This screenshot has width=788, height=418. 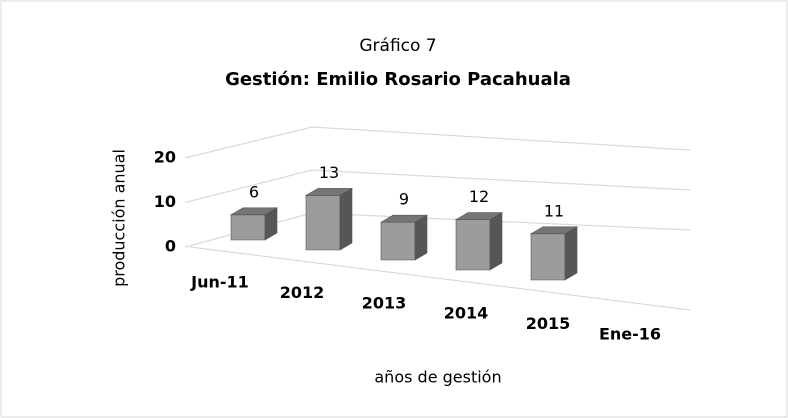 What do you see at coordinates (404, 199) in the screenshot?
I see `data-label: 9` at bounding box center [404, 199].